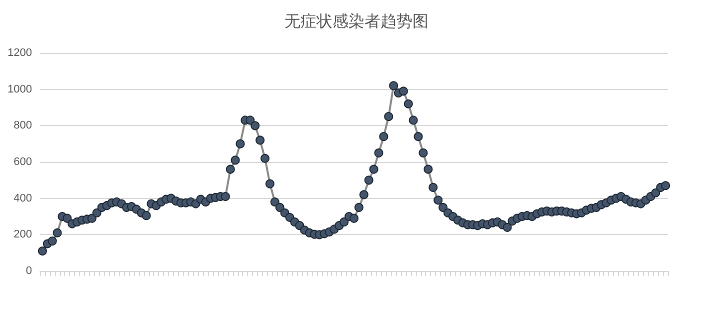 The width and height of the screenshot is (713, 336). Describe the element at coordinates (20, 89) in the screenshot. I see `y-tick-label: 1000` at that location.